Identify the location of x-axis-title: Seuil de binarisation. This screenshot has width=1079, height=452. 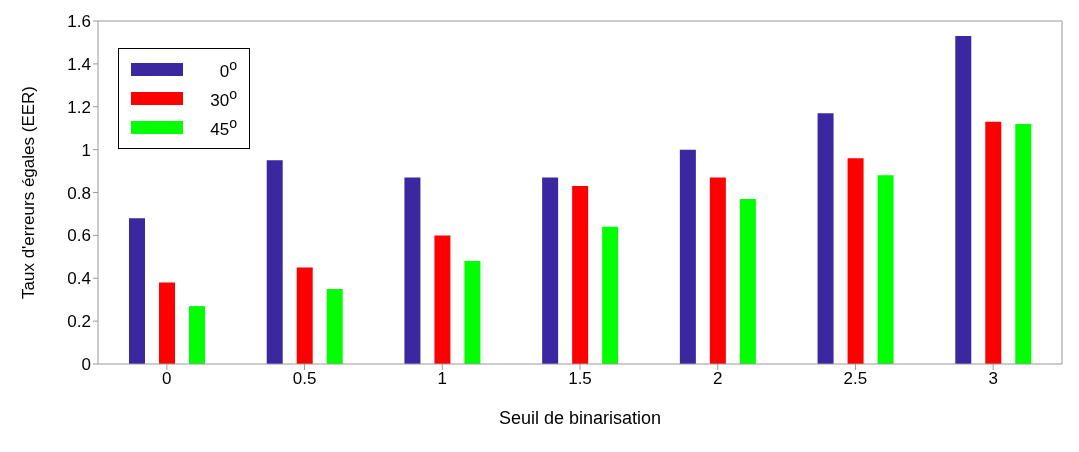
(580, 418).